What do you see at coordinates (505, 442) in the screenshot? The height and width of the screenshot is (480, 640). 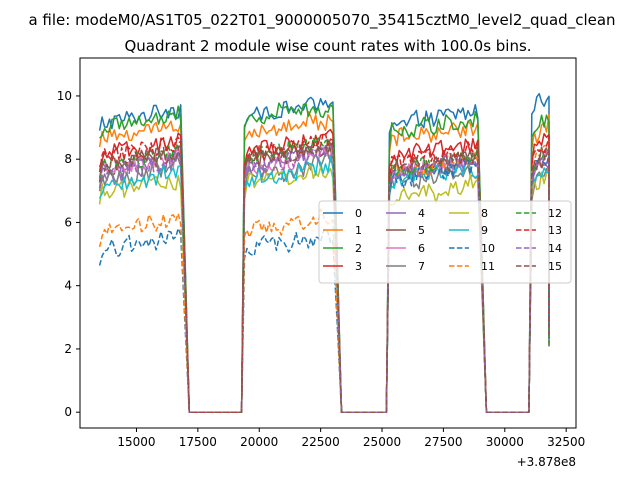 I see `x-tick-label: 30000` at bounding box center [505, 442].